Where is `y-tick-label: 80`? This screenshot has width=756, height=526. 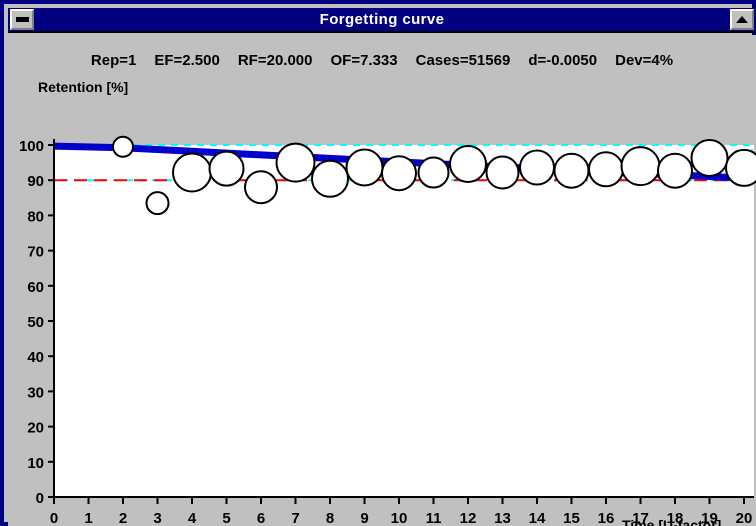
y-tick-label: 80 is located at coordinates (35, 216).